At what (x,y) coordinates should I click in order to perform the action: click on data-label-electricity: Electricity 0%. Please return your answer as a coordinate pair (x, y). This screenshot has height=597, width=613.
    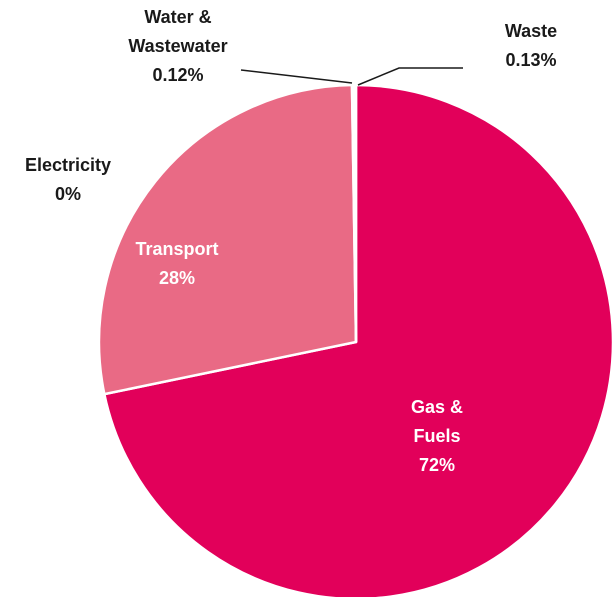
    Looking at the image, I should click on (68, 179).